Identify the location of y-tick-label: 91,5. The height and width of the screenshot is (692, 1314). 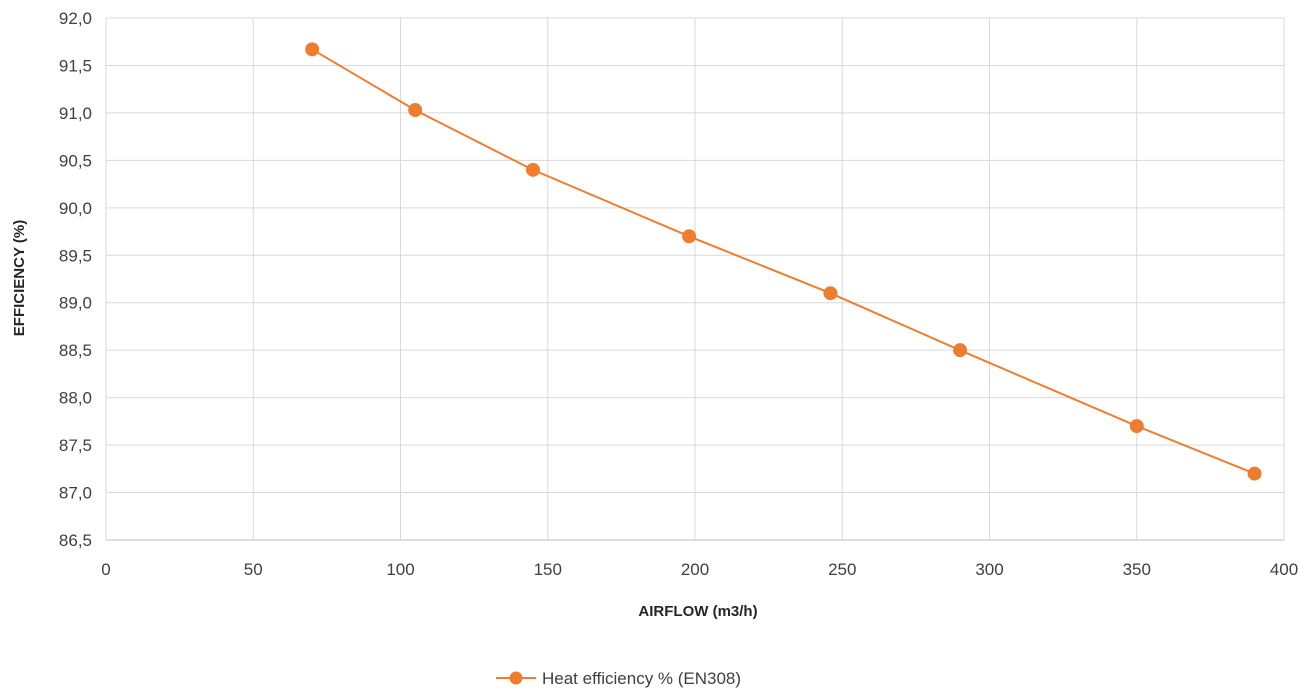
(75, 65).